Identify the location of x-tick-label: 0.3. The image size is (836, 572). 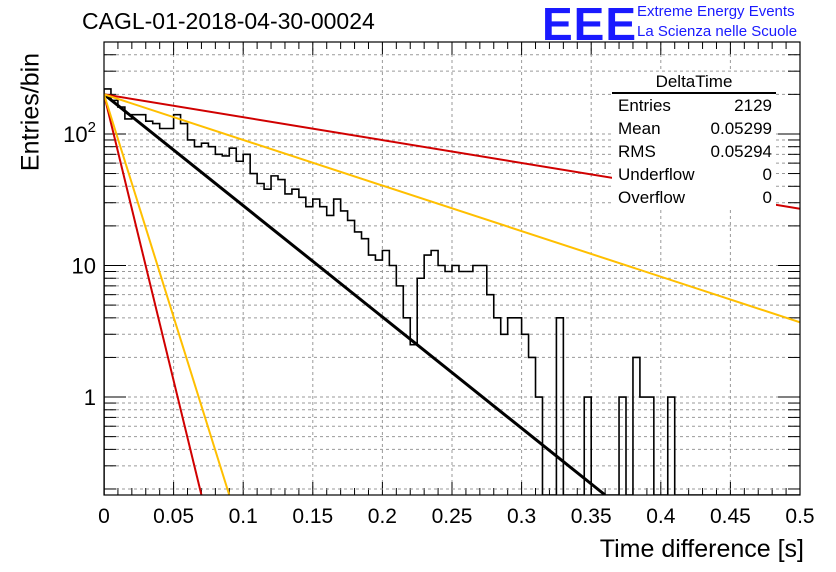
(521, 516).